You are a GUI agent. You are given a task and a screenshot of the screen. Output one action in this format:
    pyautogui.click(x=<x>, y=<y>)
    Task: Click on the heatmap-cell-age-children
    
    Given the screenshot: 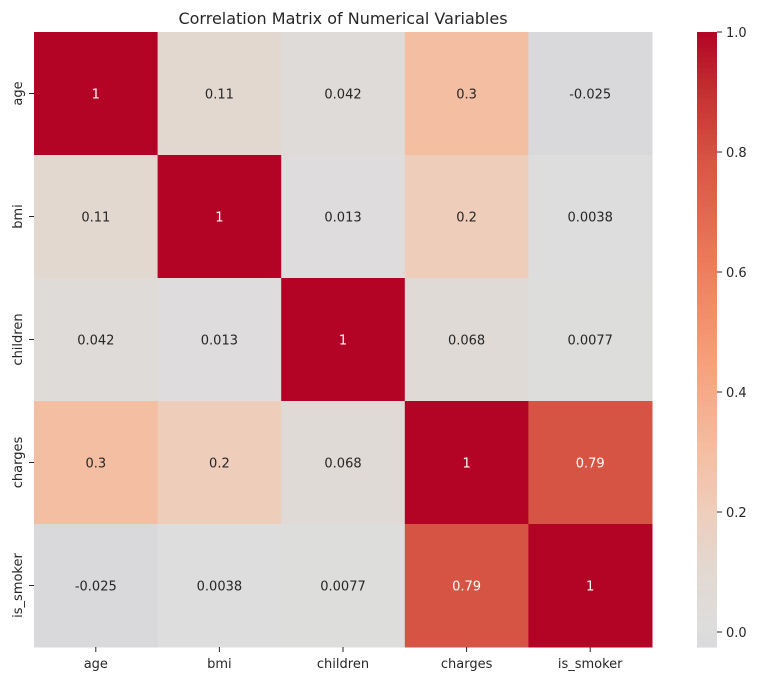 What is the action you would take?
    pyautogui.click(x=343, y=94)
    